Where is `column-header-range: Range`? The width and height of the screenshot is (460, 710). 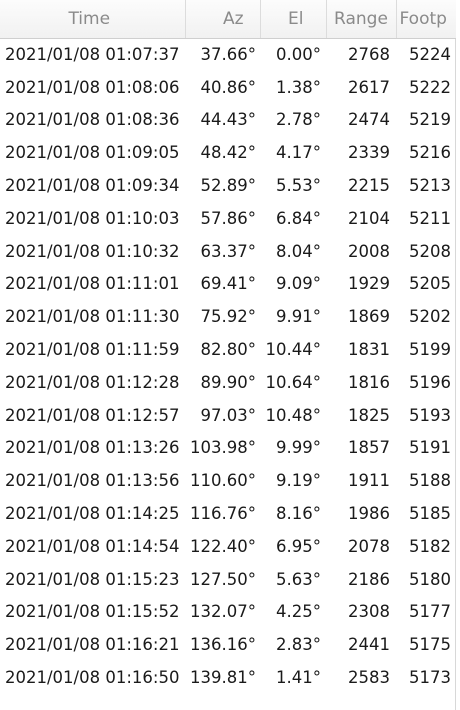
column-header-range: Range is located at coordinates (361, 19).